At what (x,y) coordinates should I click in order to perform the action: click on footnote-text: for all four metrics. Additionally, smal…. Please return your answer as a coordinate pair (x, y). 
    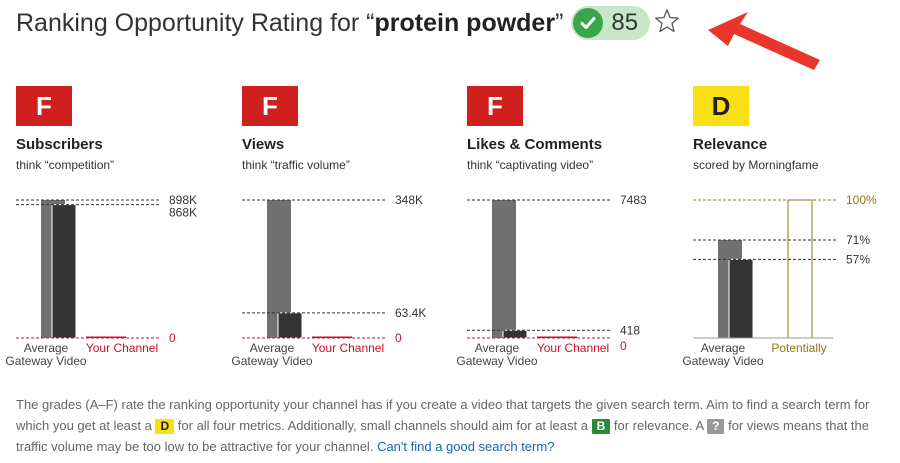
    Looking at the image, I should click on (382, 425).